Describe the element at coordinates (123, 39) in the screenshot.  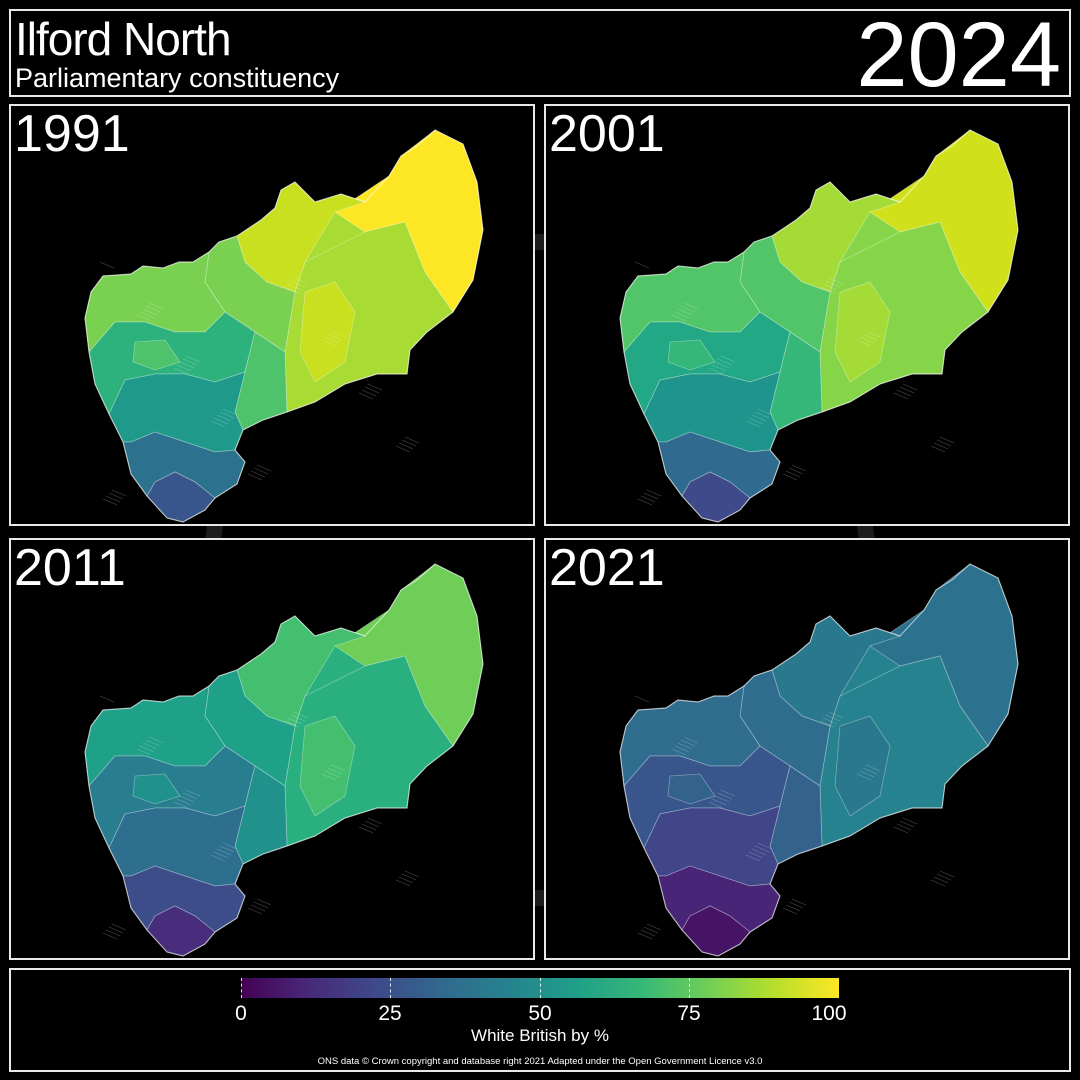
I see `page-title: Ilford North` at that location.